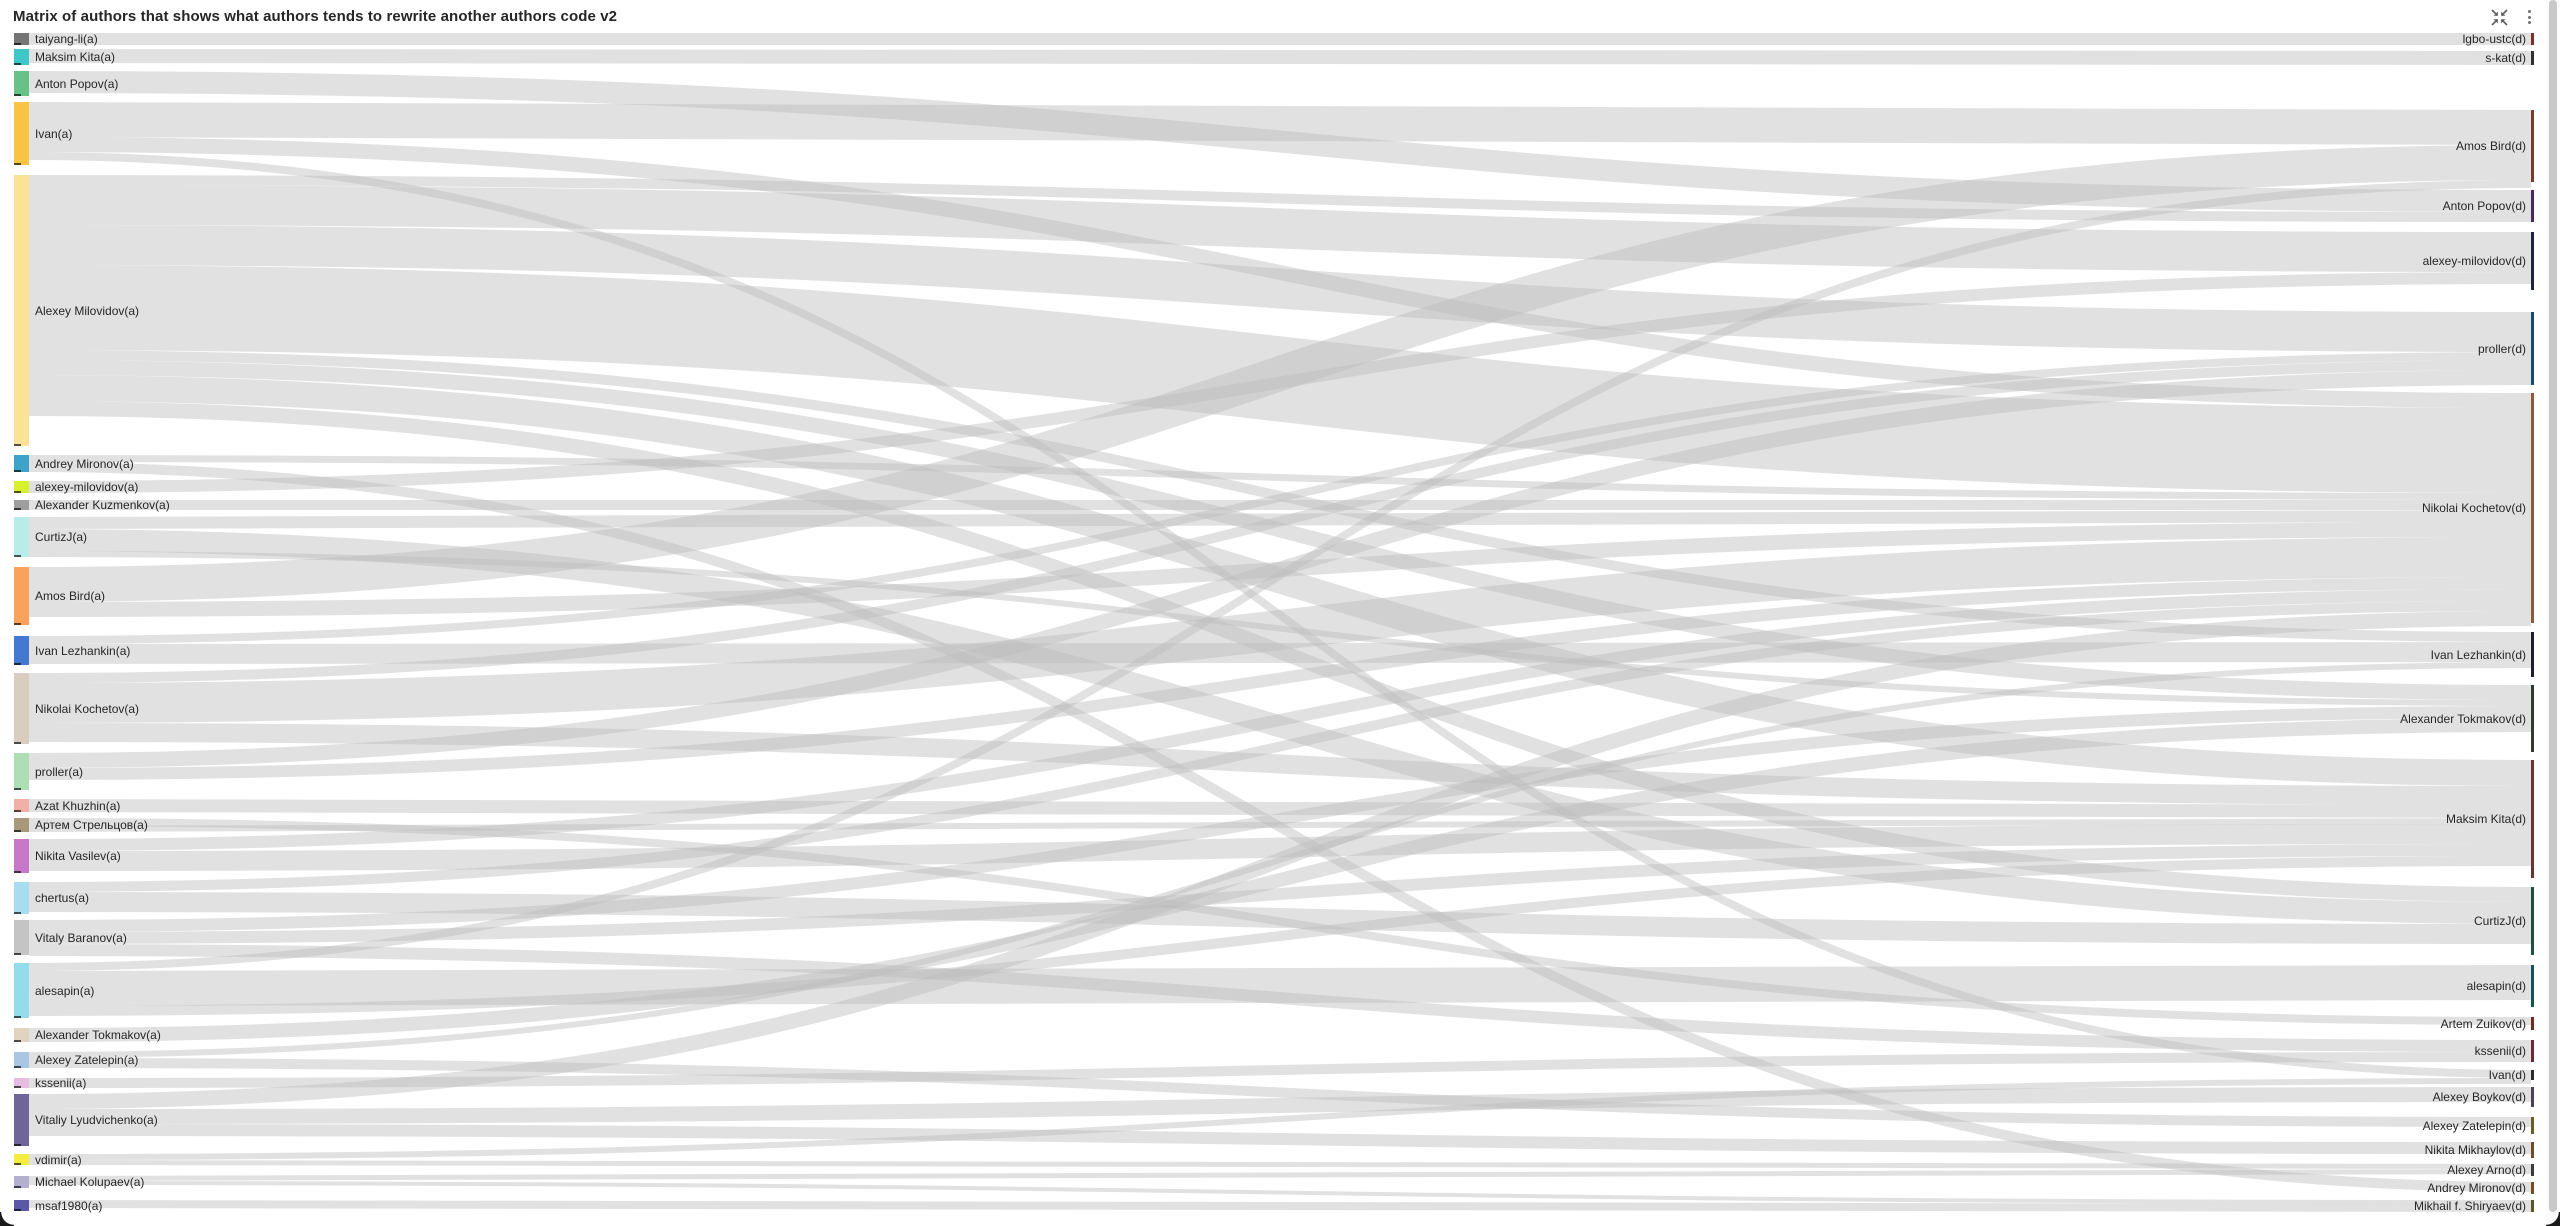 The width and height of the screenshot is (2560, 1226). I want to click on vertical-scrollbar-thumb, so click(2553, 606).